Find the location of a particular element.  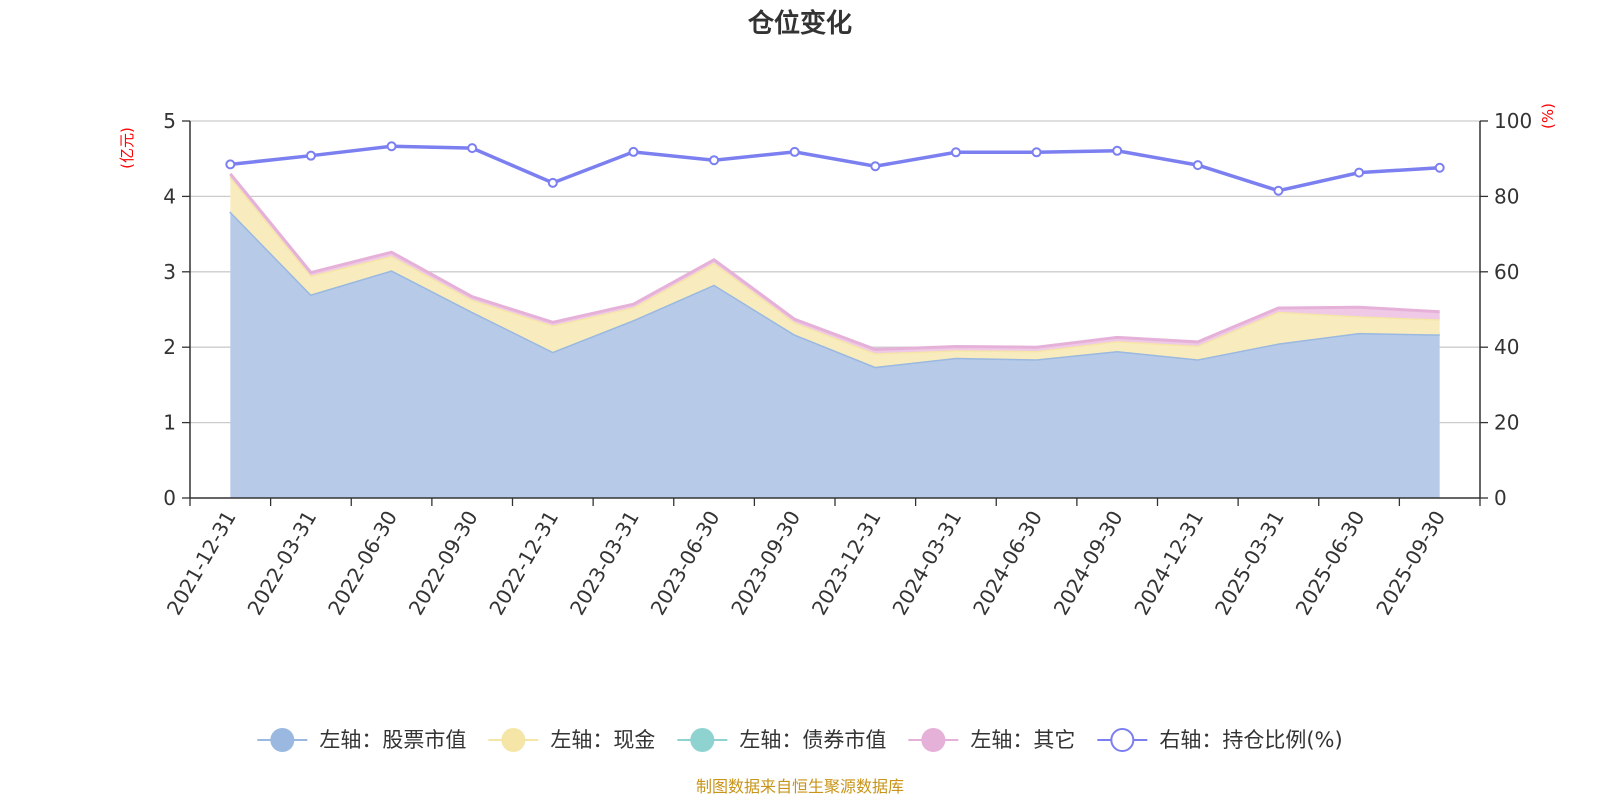

right-axis-tick-label: 0 is located at coordinates (1500, 498).